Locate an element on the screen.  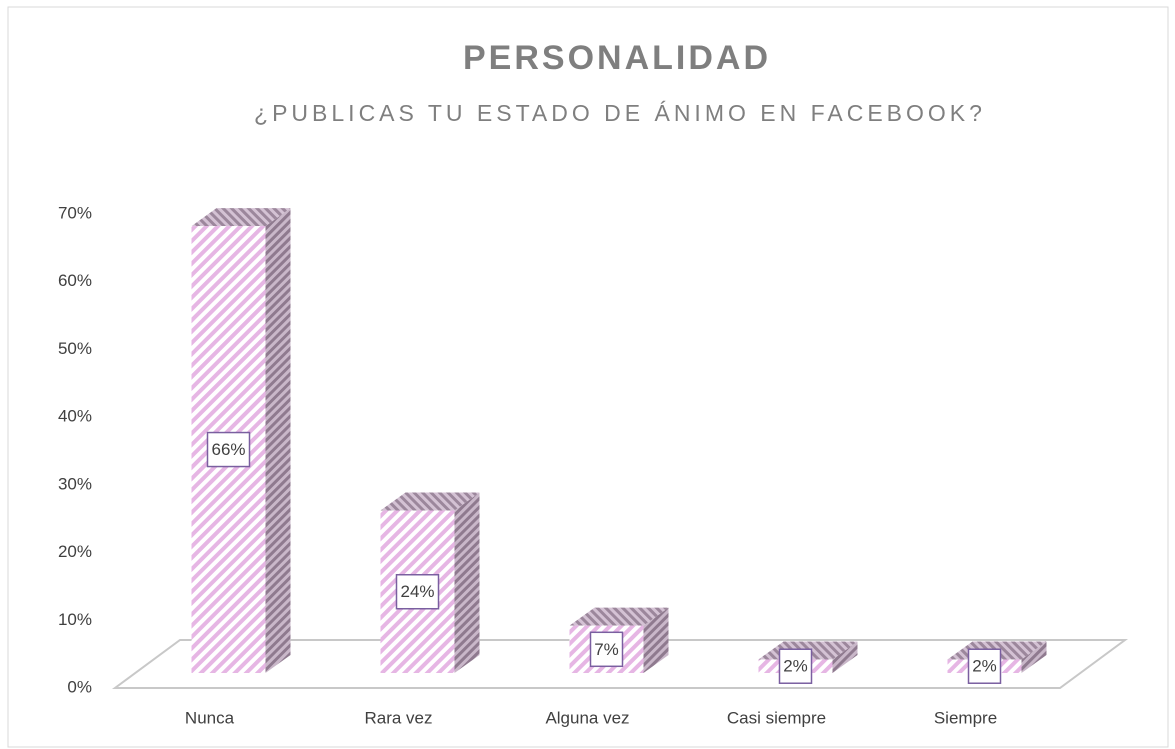
y-tick-label: 50% is located at coordinates (75, 348).